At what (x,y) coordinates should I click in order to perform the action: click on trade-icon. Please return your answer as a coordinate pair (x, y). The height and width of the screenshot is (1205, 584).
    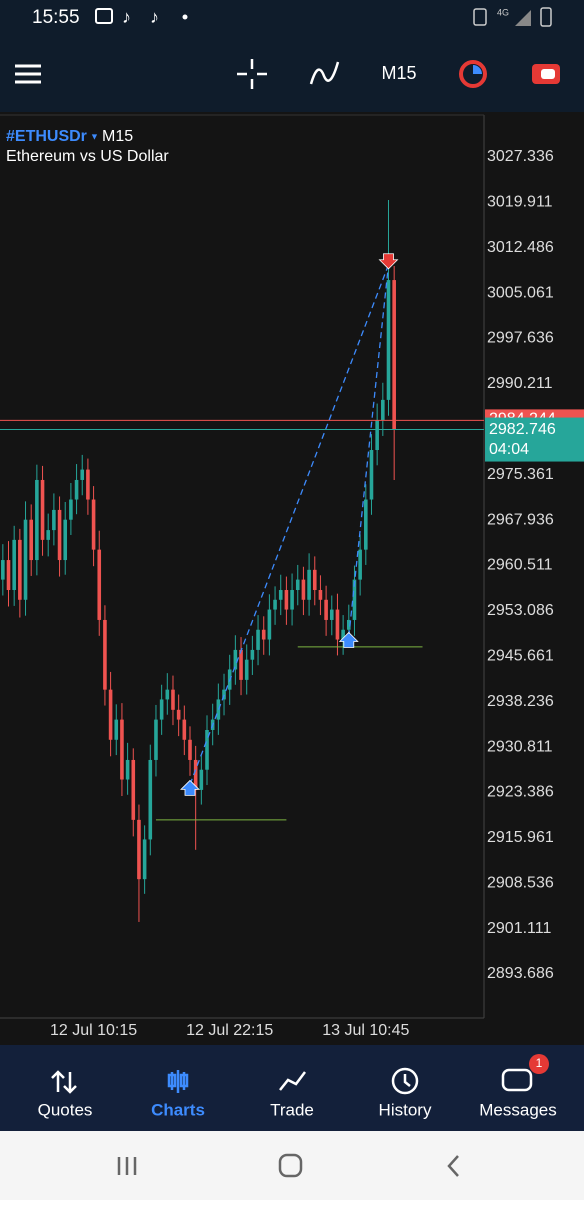
    Looking at the image, I should click on (292, 1081).